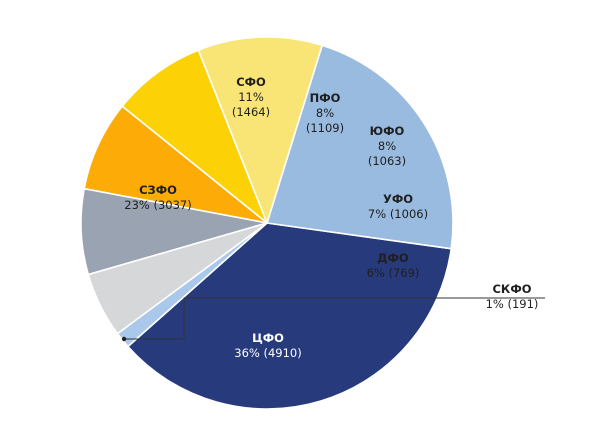  What do you see at coordinates (251, 82) in the screenshot?
I see `slice-label-2-line-0: СФО` at bounding box center [251, 82].